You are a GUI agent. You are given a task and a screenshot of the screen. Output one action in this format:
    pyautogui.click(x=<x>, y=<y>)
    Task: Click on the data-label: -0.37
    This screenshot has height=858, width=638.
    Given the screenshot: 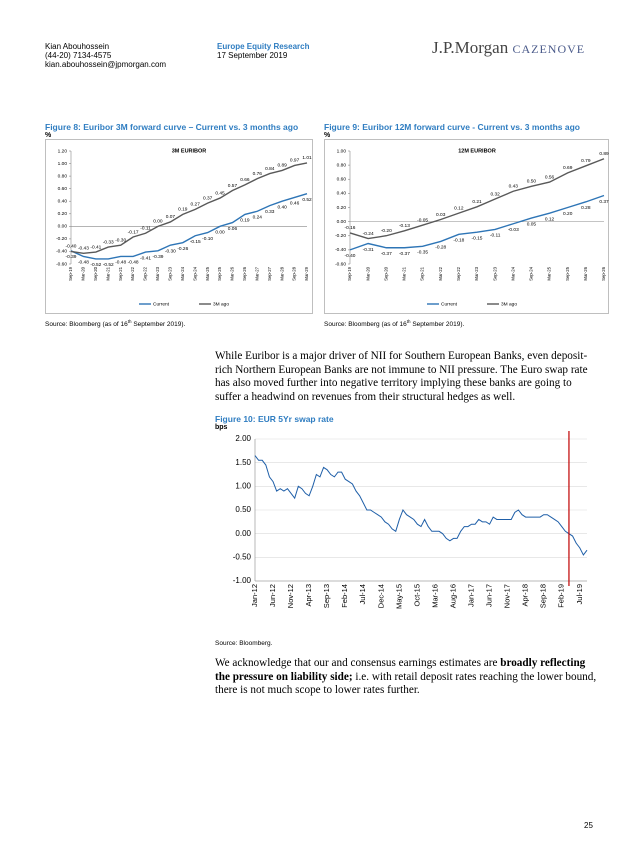 What is the action you would take?
    pyautogui.click(x=386, y=254)
    